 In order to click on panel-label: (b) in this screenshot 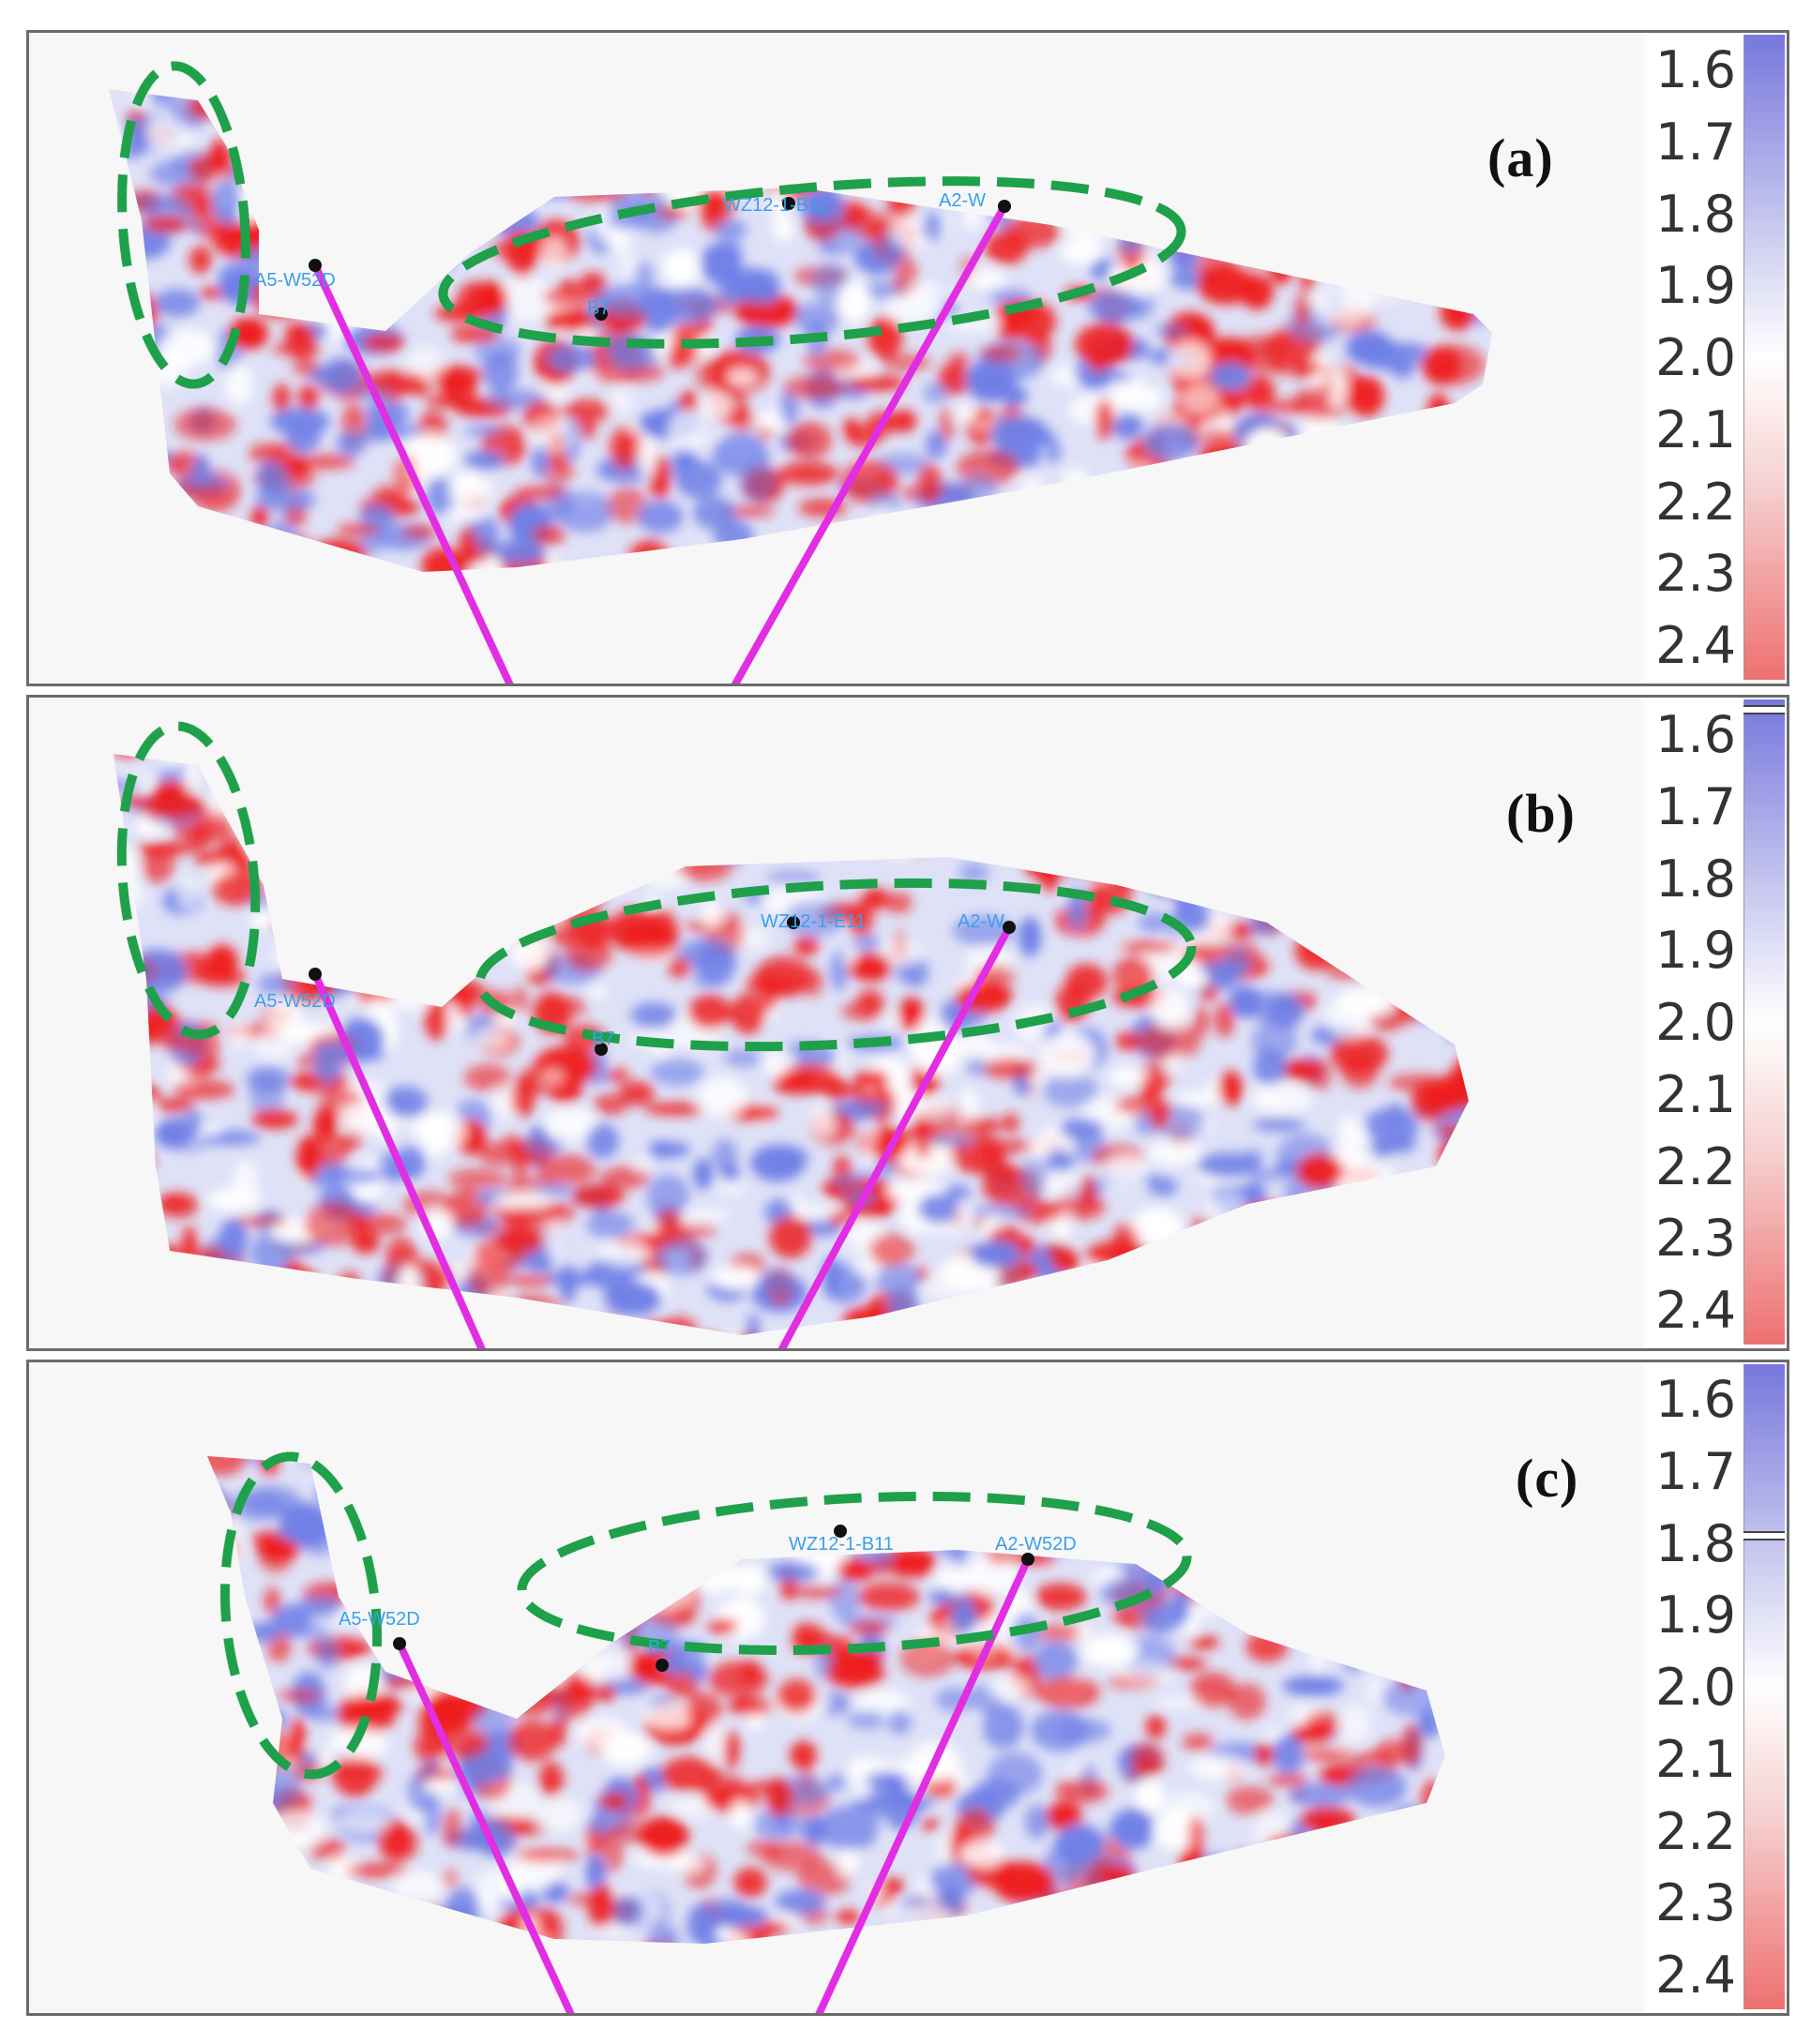, I will do `click(1541, 814)`.